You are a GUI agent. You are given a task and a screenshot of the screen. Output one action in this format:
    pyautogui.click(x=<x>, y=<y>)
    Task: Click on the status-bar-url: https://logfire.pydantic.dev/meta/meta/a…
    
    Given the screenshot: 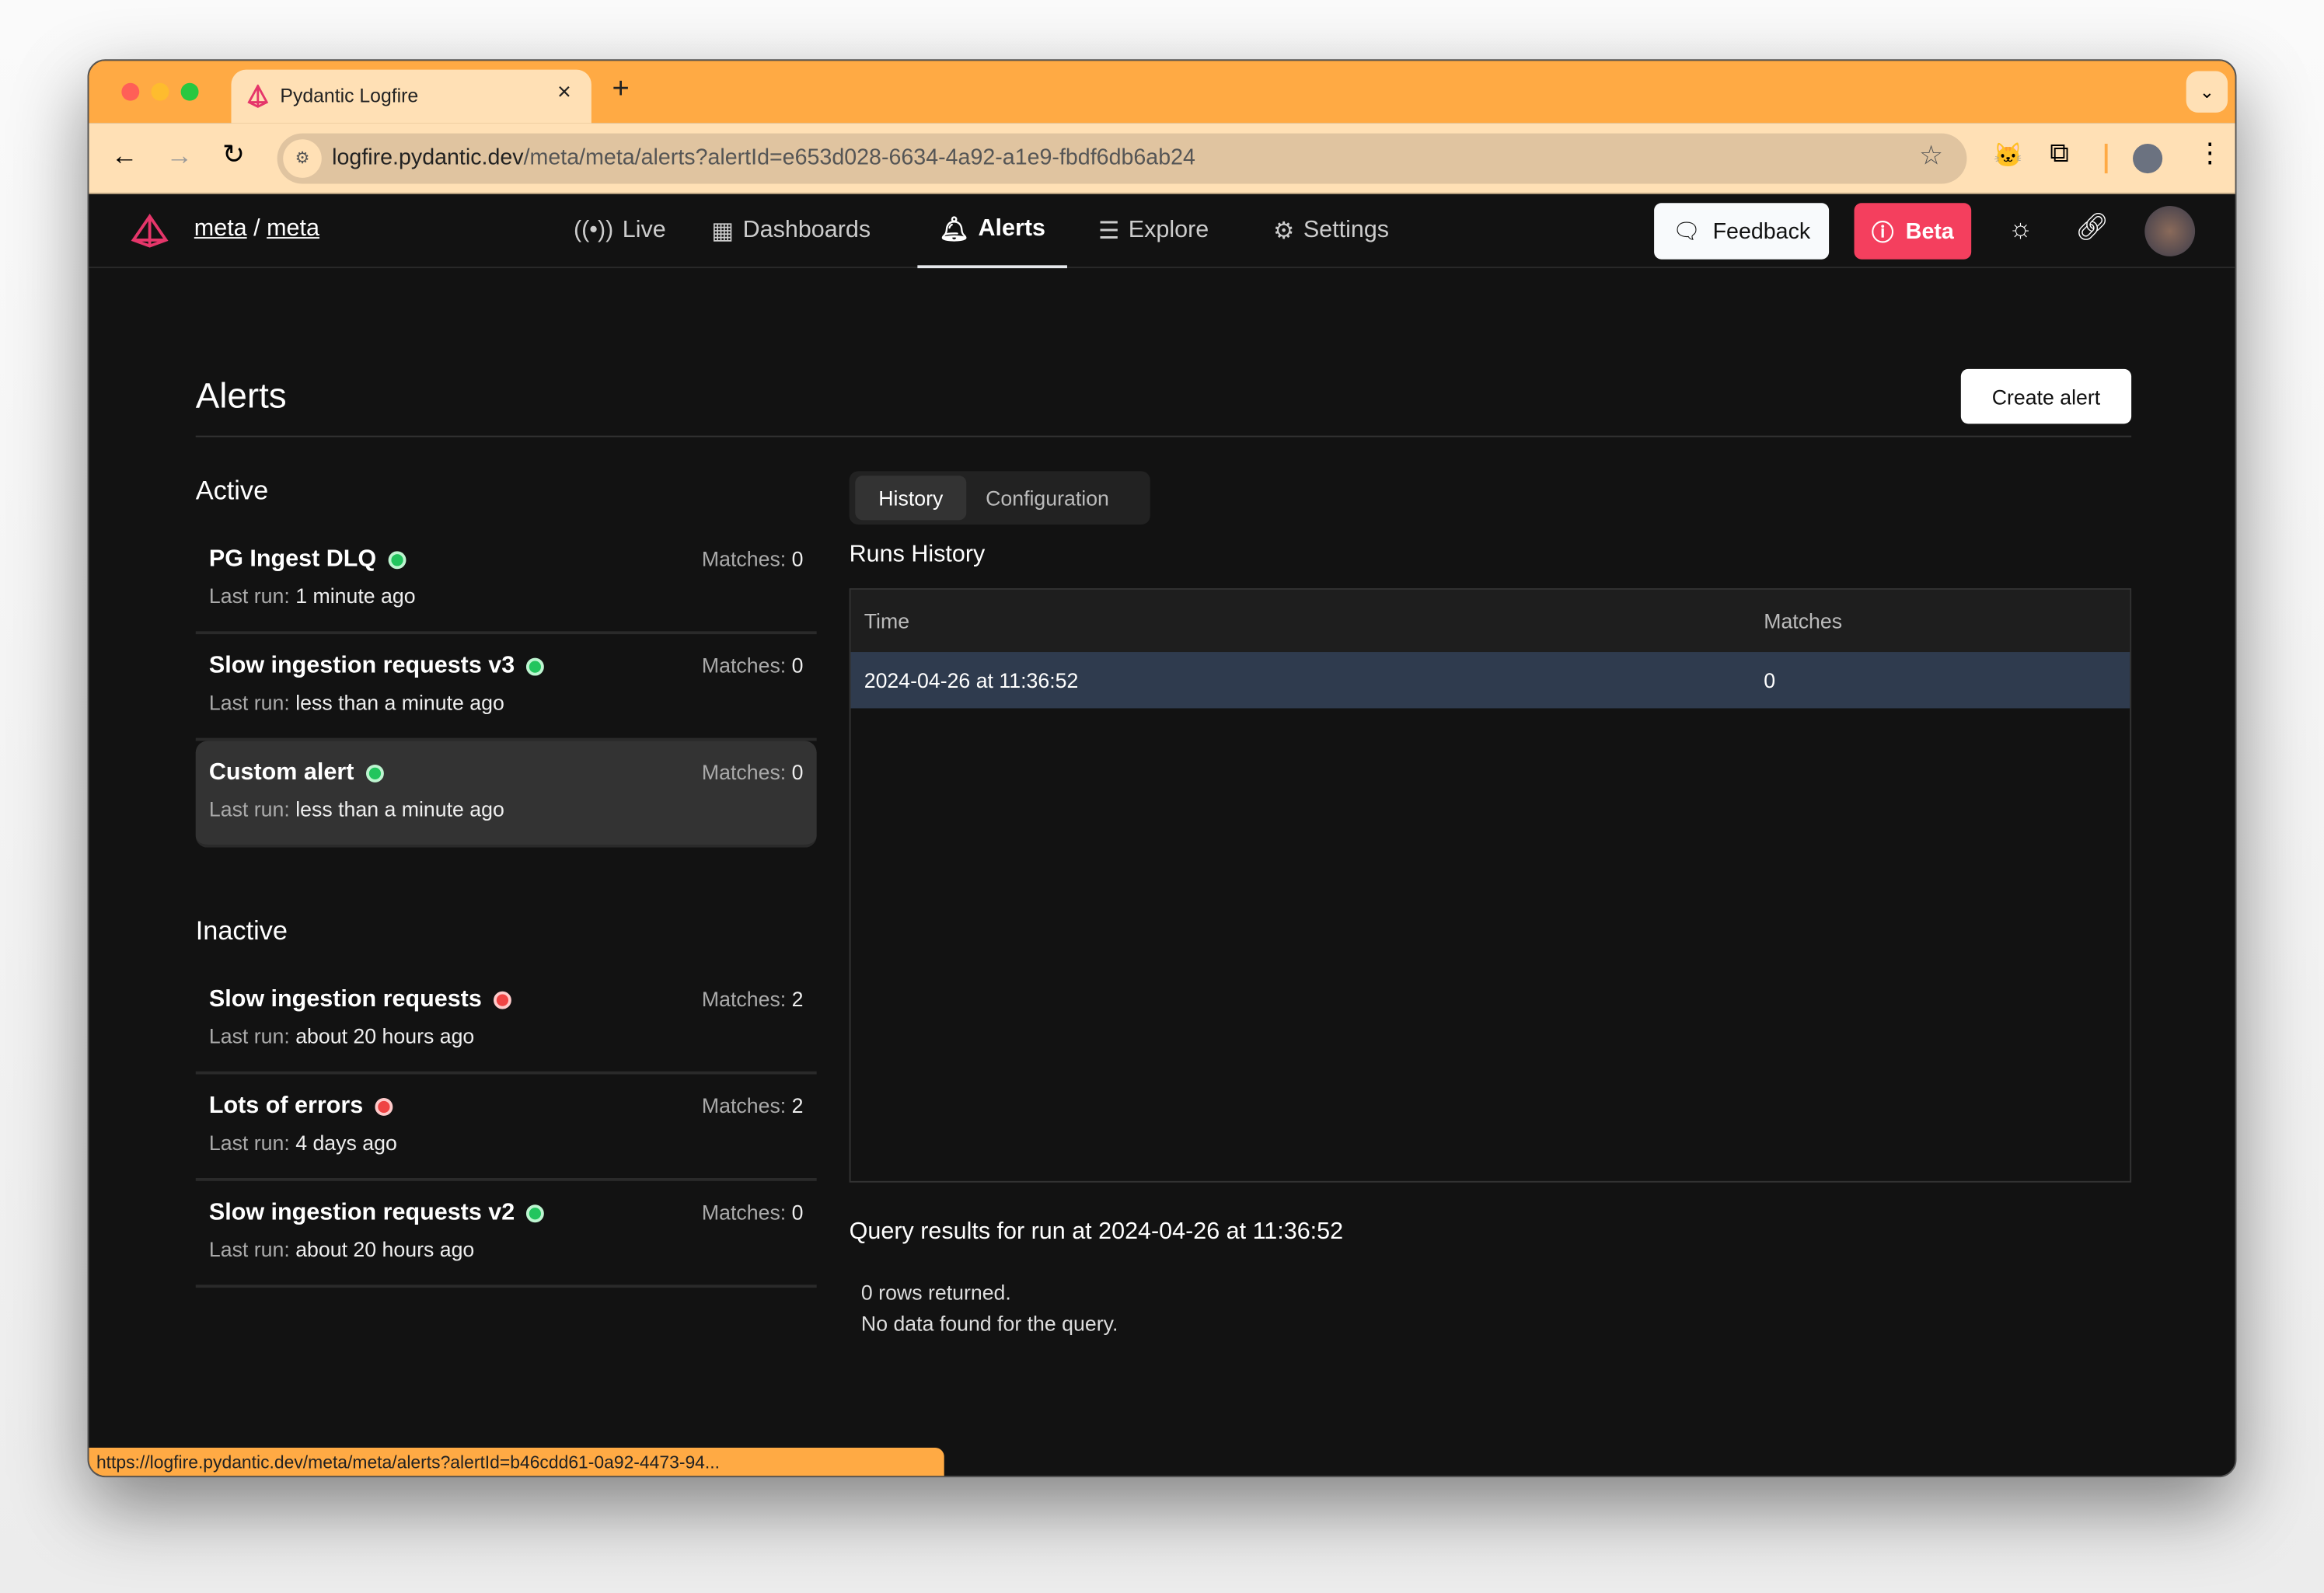 What is the action you would take?
    pyautogui.click(x=516, y=1462)
    